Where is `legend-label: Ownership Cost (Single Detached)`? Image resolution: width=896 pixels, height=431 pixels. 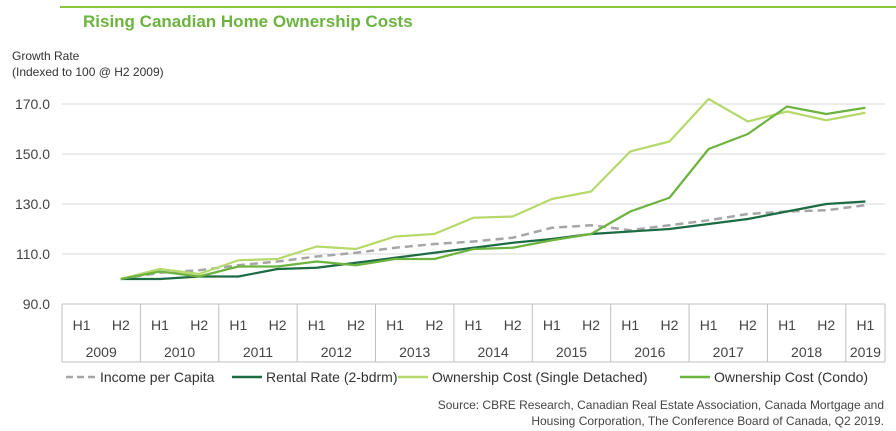 legend-label: Ownership Cost (Single Detached) is located at coordinates (540, 377).